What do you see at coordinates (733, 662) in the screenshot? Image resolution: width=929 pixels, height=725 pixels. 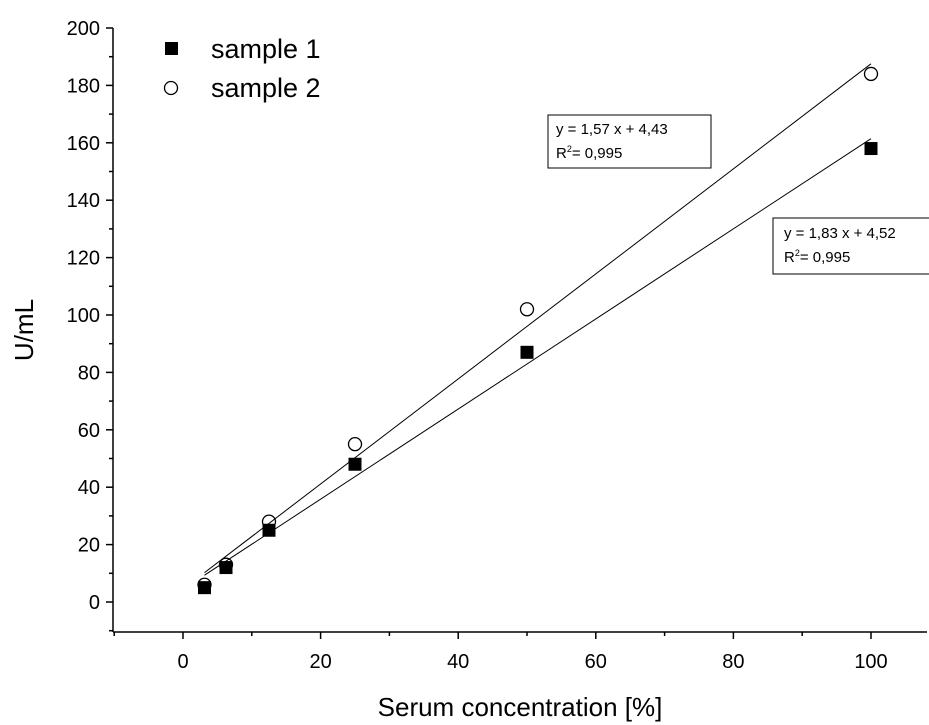 I see `x-tick-label: 80` at bounding box center [733, 662].